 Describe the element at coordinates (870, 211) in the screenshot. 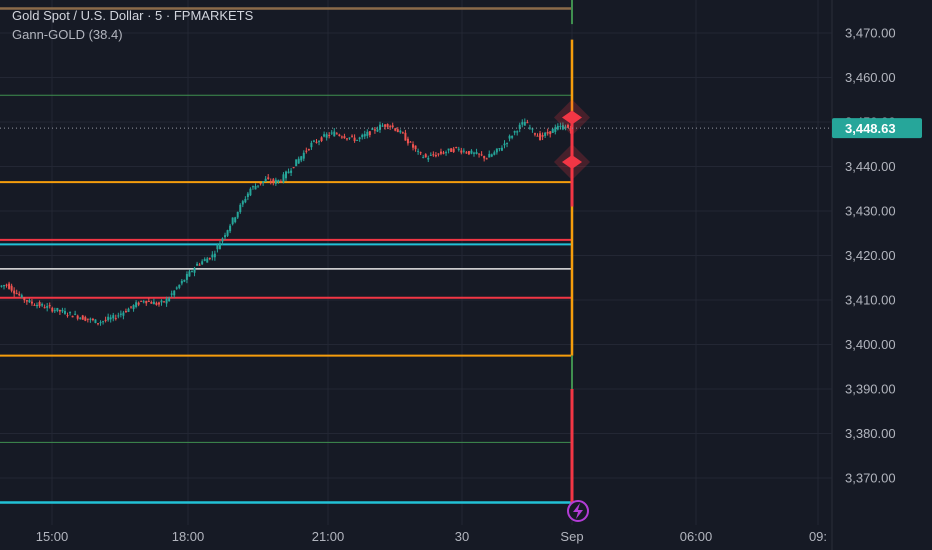

I see `y-tick-label: 3,430.00` at that location.